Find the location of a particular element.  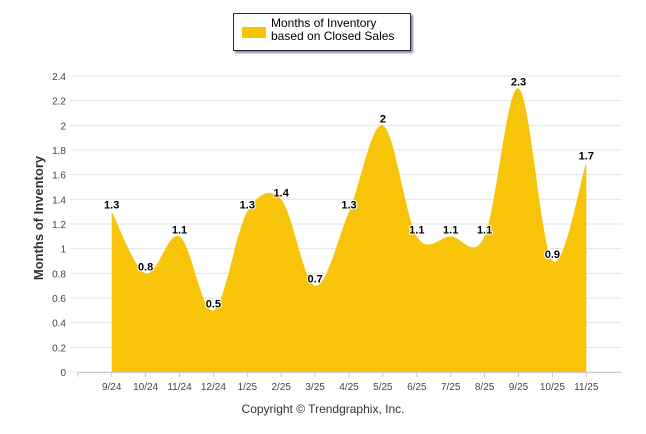

x-tick-label: 10/25 is located at coordinates (552, 387).